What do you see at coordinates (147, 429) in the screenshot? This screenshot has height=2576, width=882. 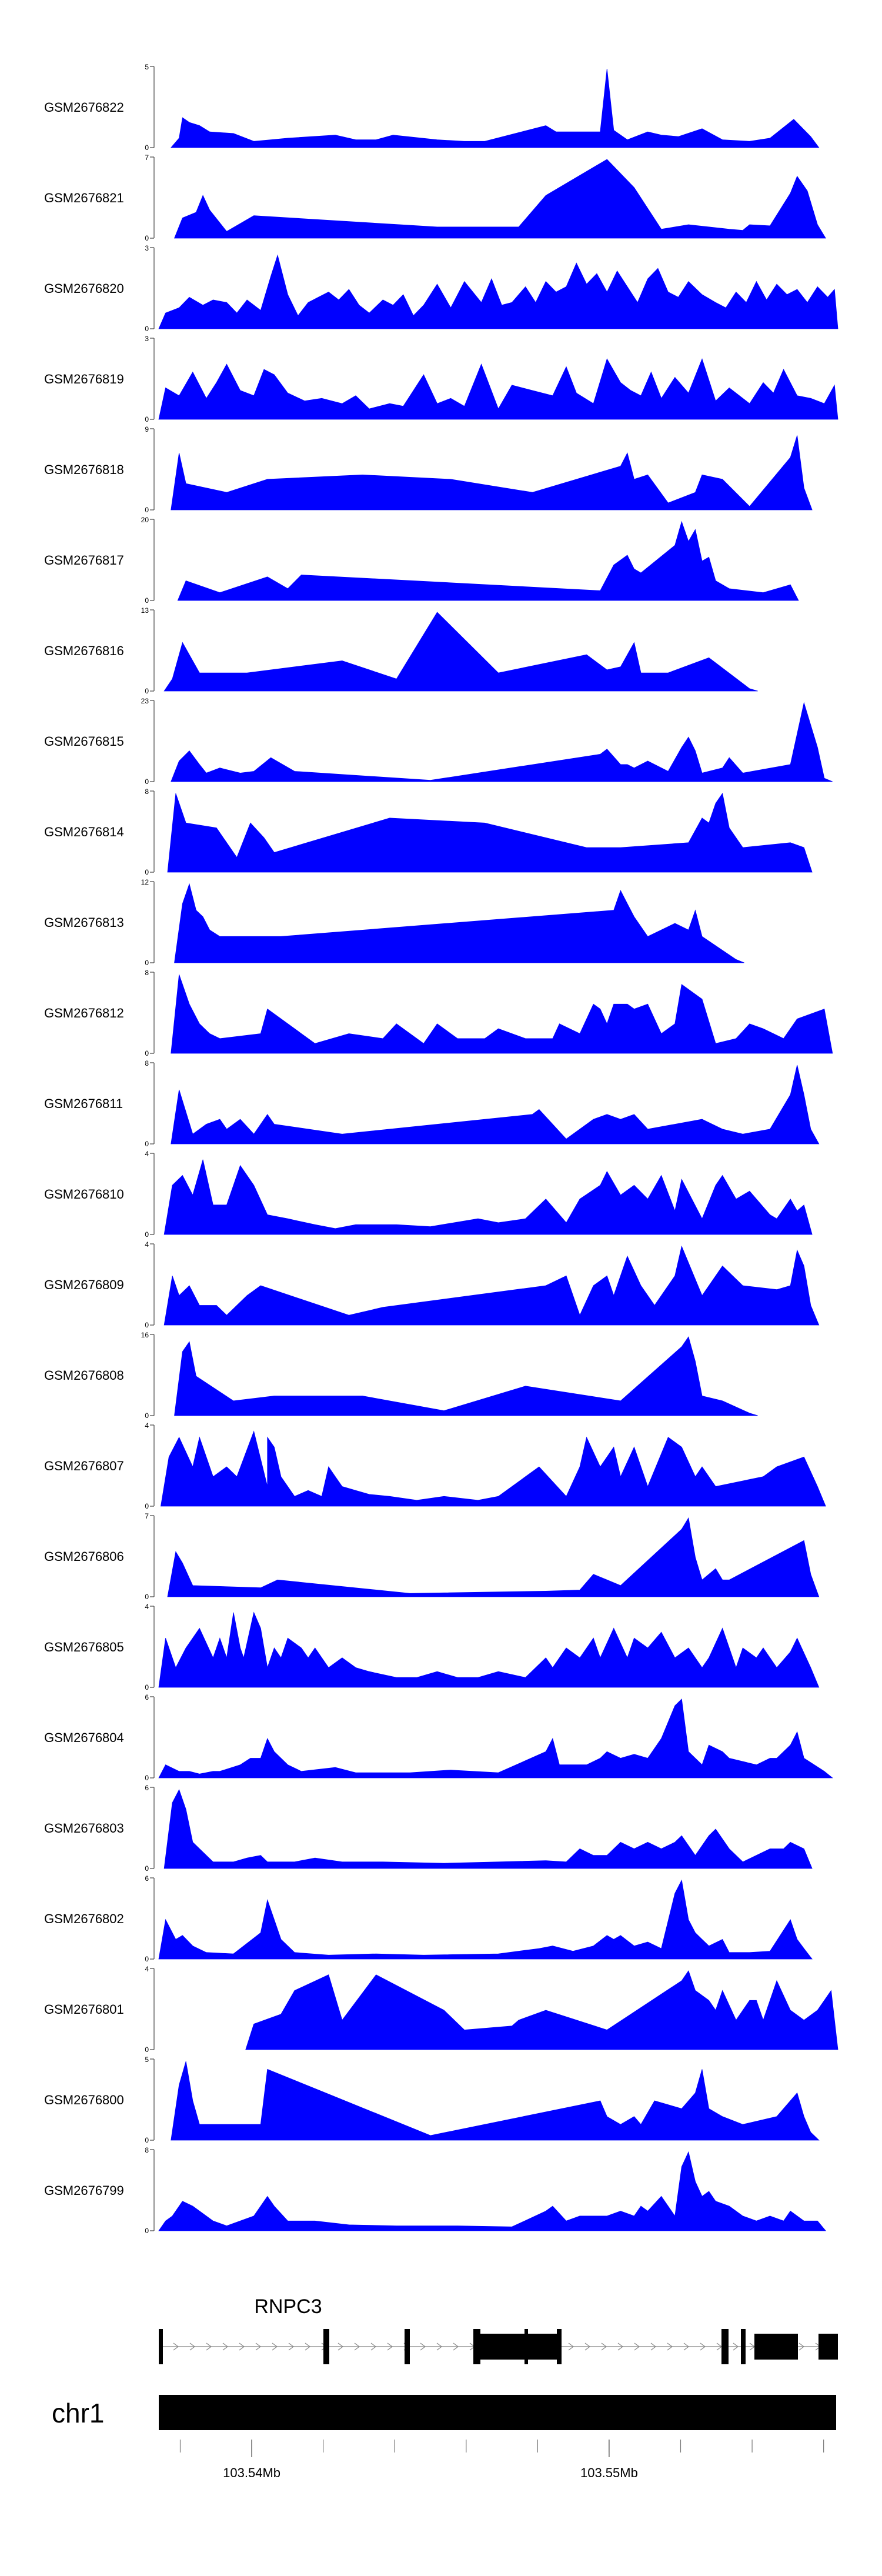 I see `y-tick-label-max: 9` at bounding box center [147, 429].